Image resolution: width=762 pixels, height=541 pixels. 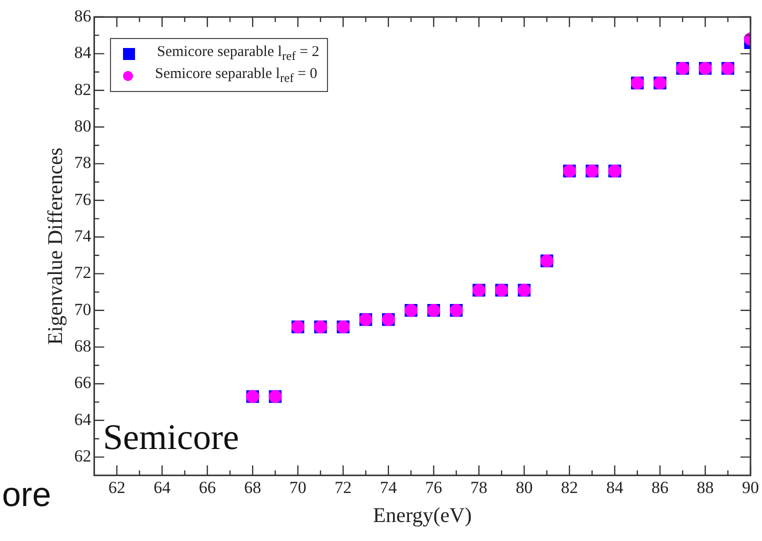 I want to click on x-tick-label: 86, so click(x=659, y=488).